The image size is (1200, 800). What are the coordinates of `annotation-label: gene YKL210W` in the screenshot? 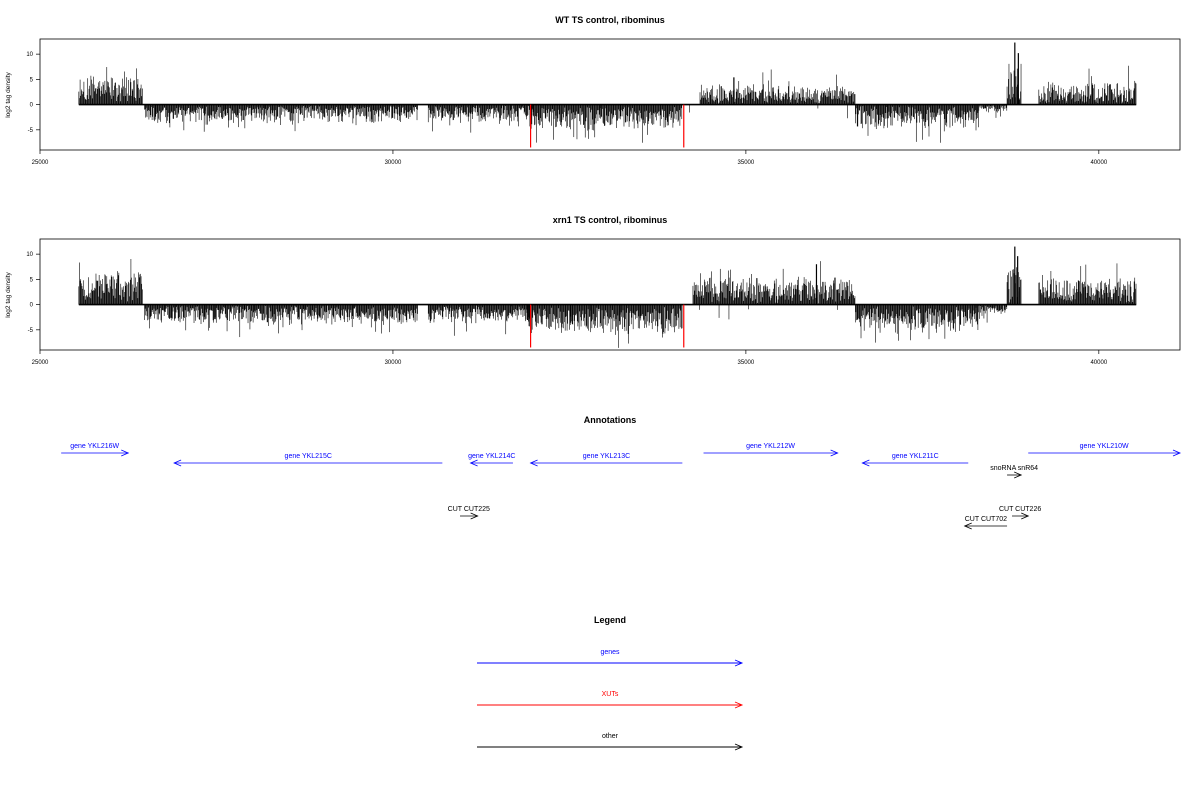 It's located at (1104, 446).